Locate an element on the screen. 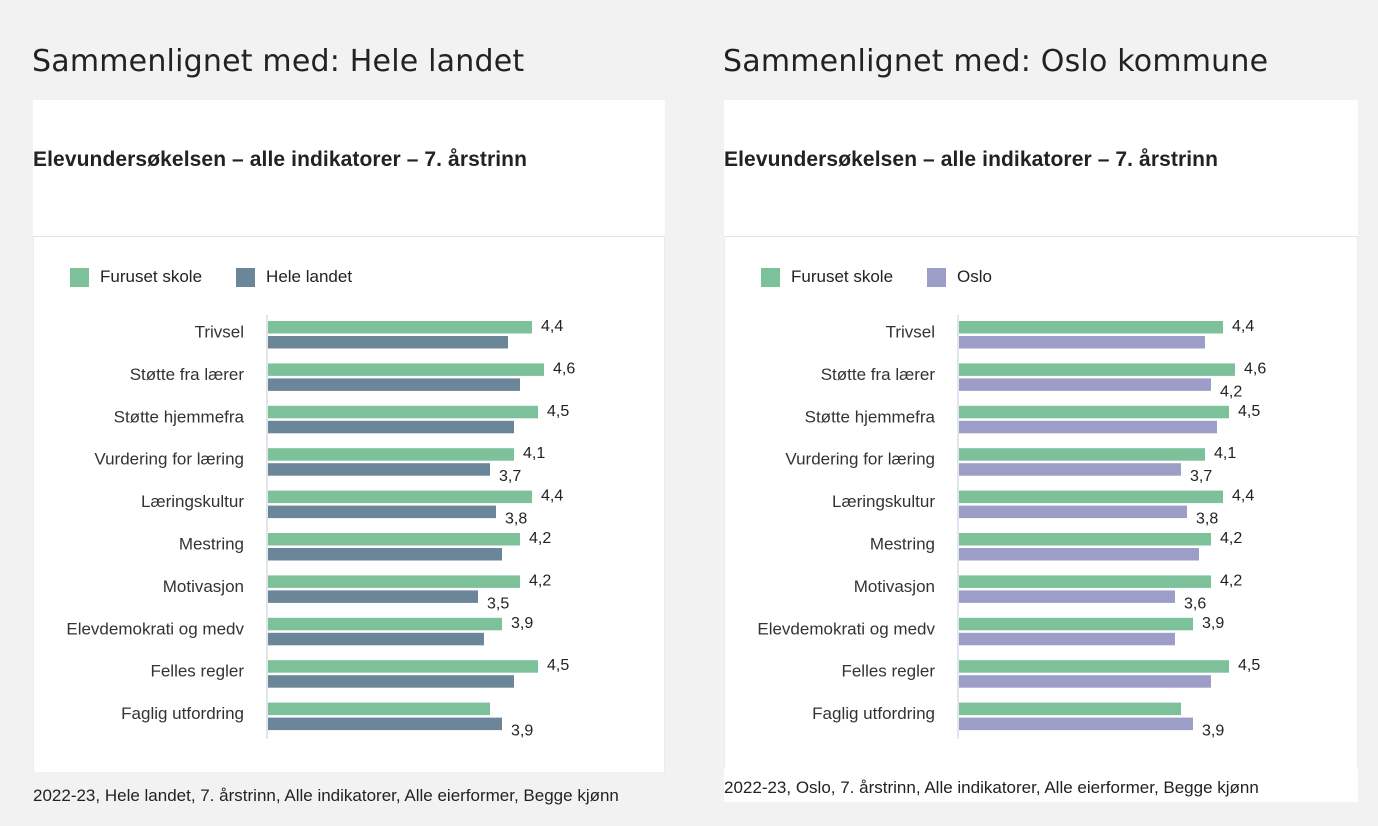 This screenshot has width=1378, height=826. legend-item-comparison: Oslo is located at coordinates (959, 277).